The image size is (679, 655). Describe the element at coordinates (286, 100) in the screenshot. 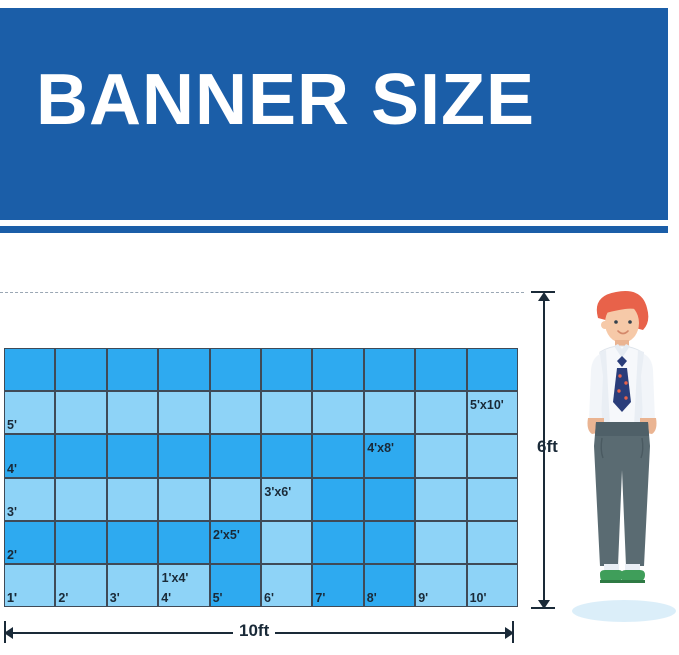

I see `page-title: BANNER SIZE` at that location.